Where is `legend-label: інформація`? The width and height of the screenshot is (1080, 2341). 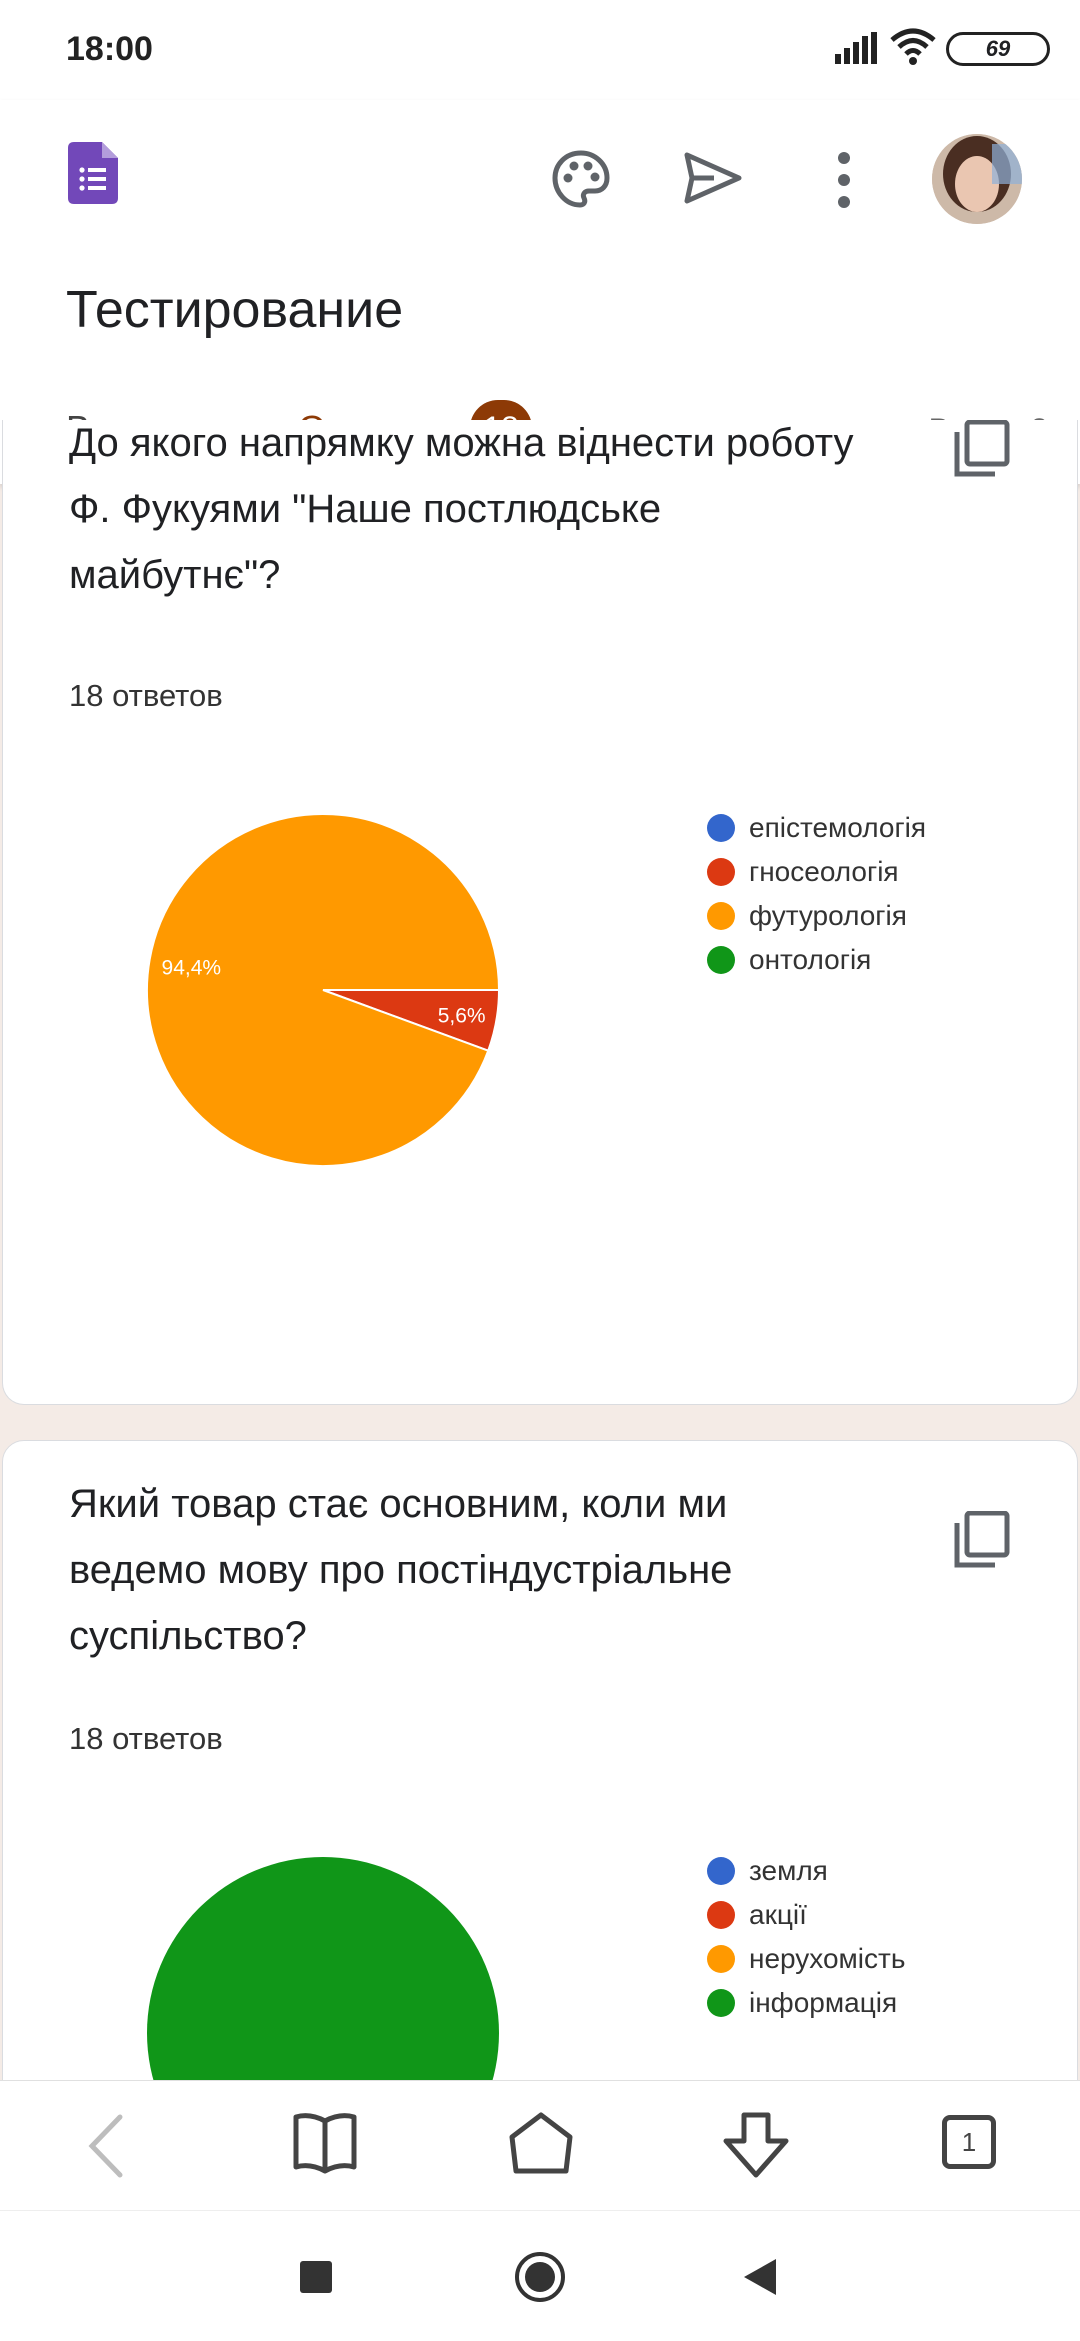 legend-label: інформація is located at coordinates (823, 2002).